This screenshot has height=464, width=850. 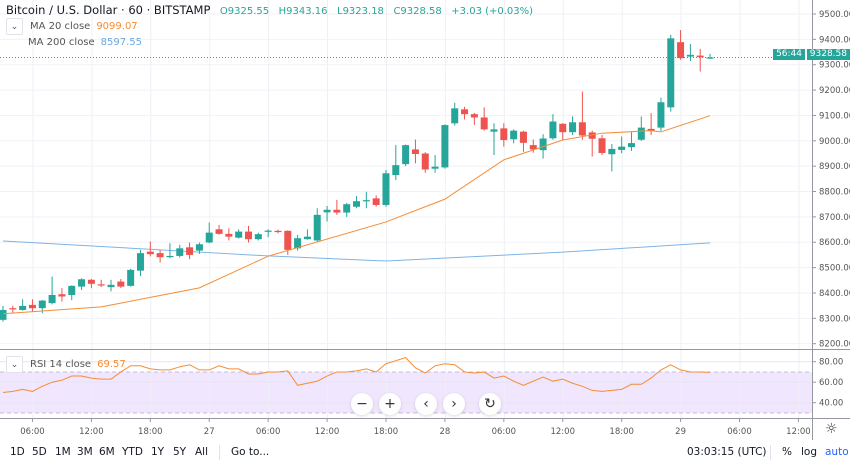 What do you see at coordinates (834, 66) in the screenshot?
I see `price-tick-label: 9300.00` at bounding box center [834, 66].